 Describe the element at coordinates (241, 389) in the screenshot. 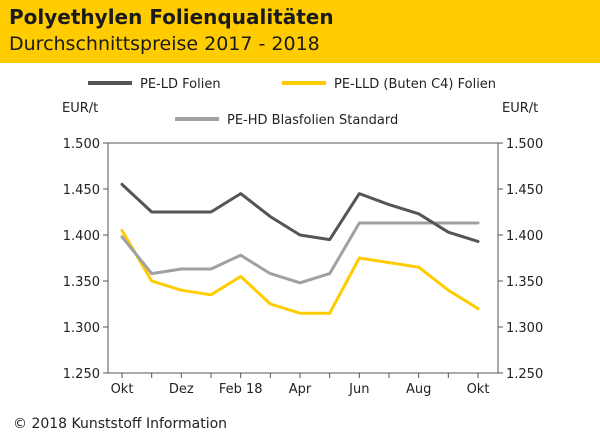

I see `x-tick-label: Feb 18` at that location.